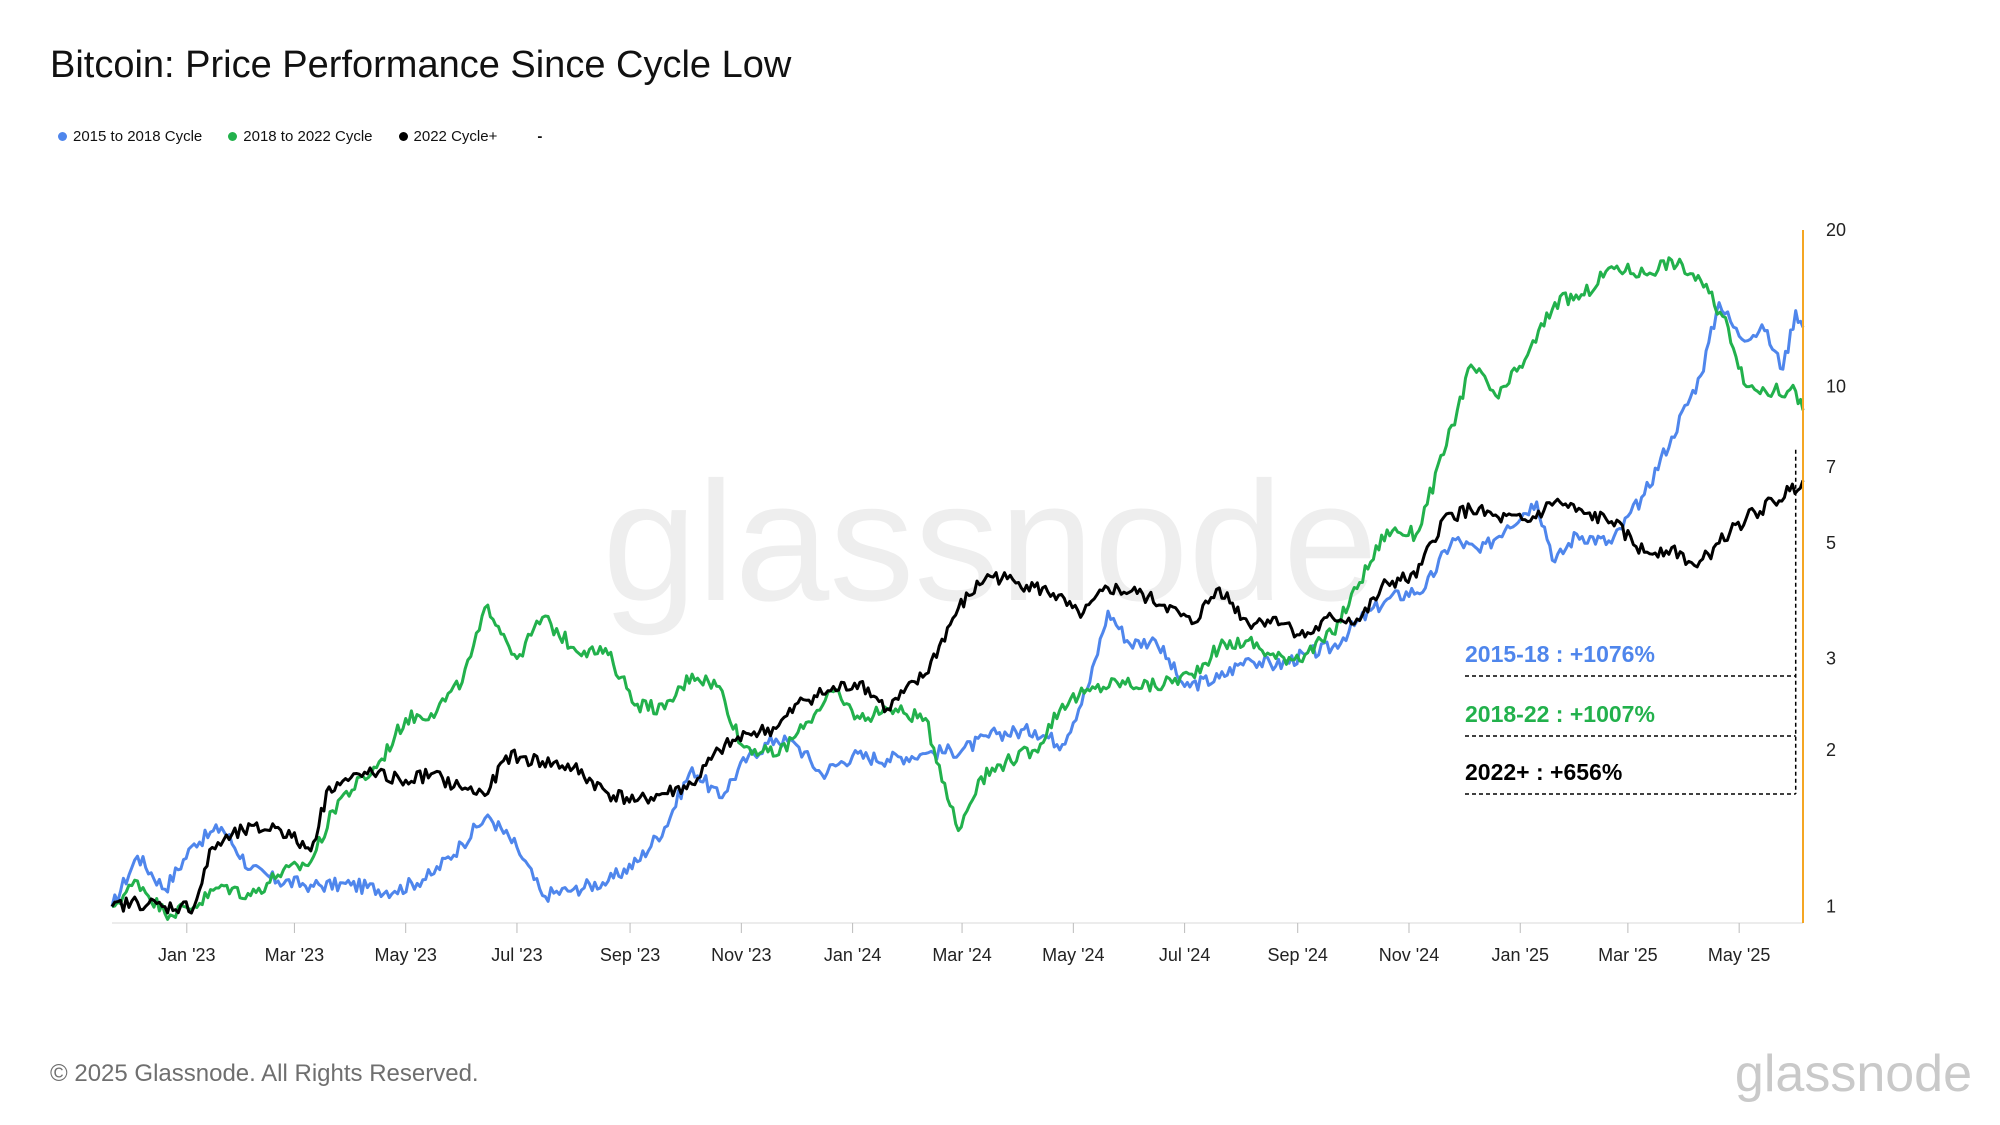 The image size is (2000, 1125). I want to click on x-tick-label: Jul '24, so click(1184, 955).